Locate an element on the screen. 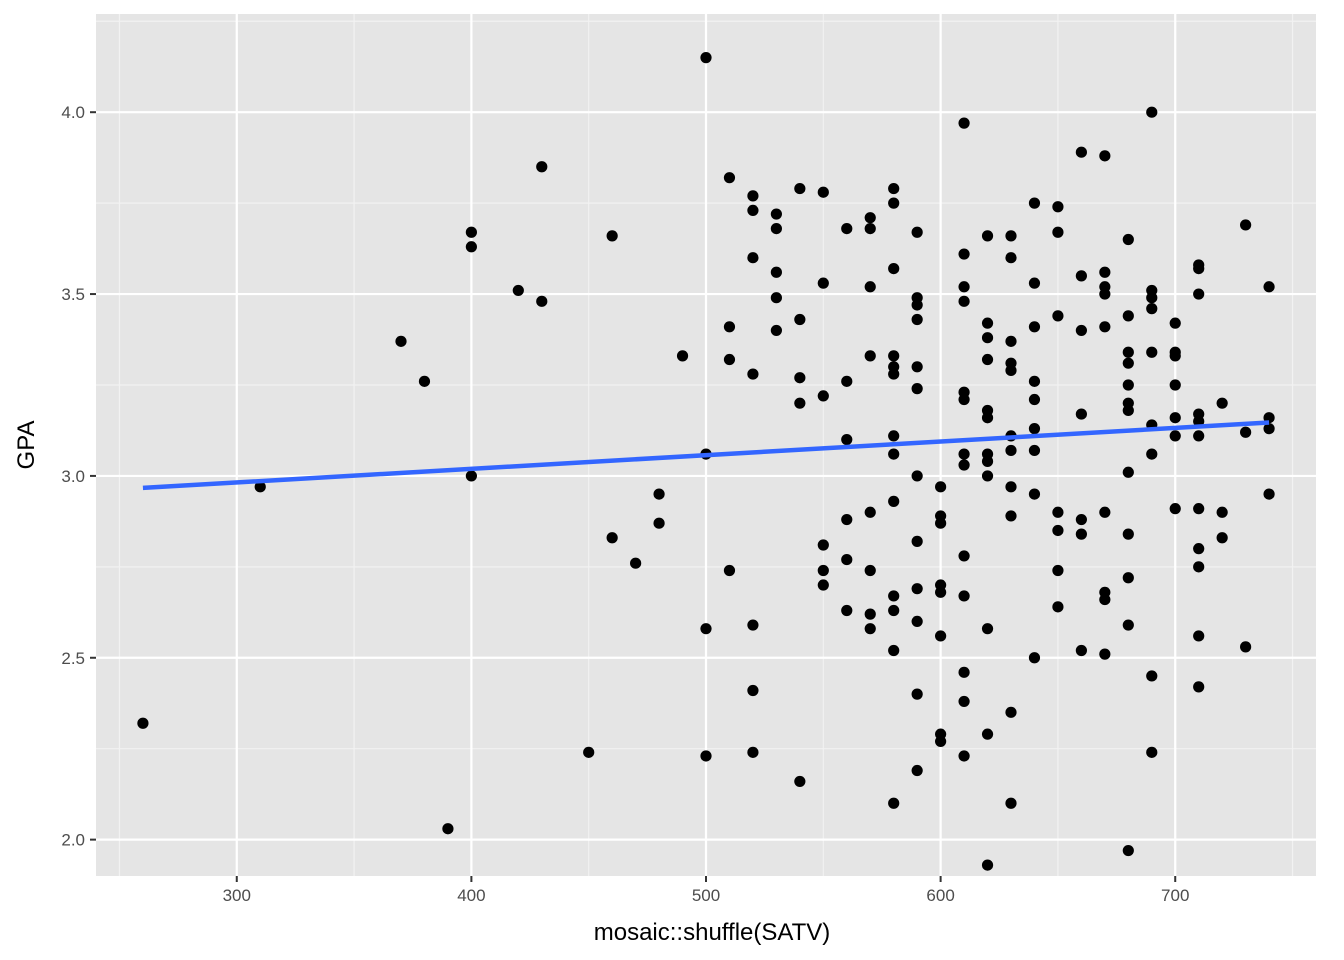 This screenshot has height=960, width=1344. fit-line-group is located at coordinates (706, 455).